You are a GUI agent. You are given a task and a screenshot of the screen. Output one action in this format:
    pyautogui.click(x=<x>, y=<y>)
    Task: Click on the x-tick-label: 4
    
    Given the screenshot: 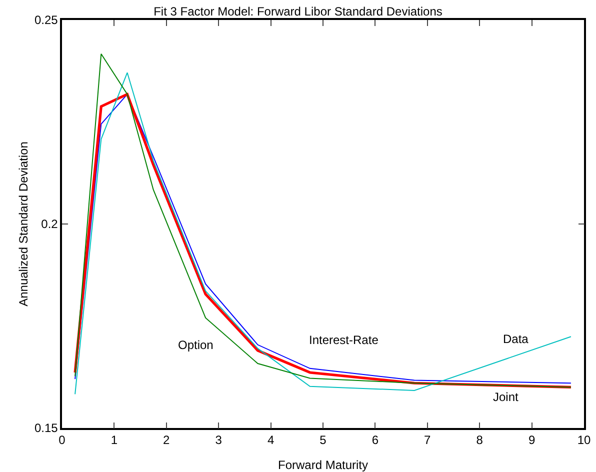 What is the action you would take?
    pyautogui.click(x=270, y=440)
    